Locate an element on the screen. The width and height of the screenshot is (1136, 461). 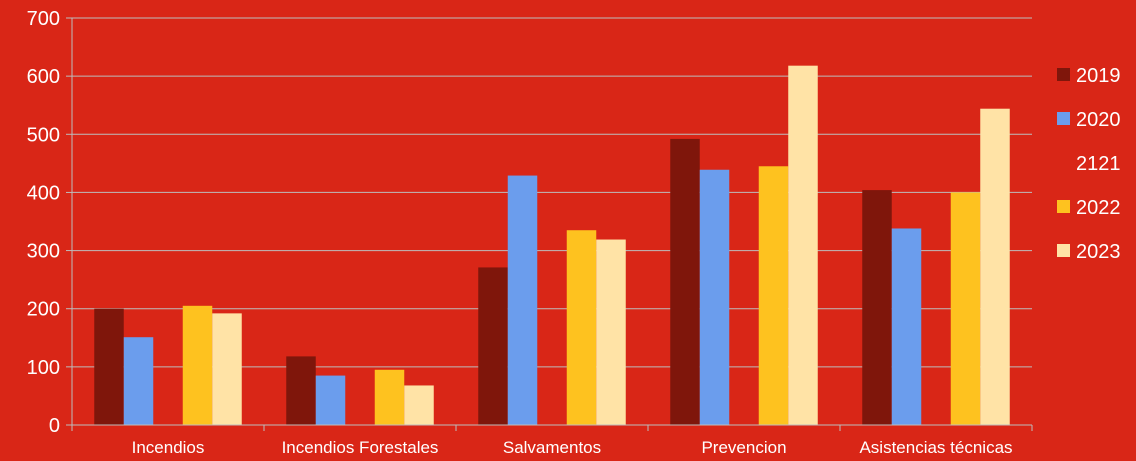
y-tick-label: 300 is located at coordinates (43, 252).